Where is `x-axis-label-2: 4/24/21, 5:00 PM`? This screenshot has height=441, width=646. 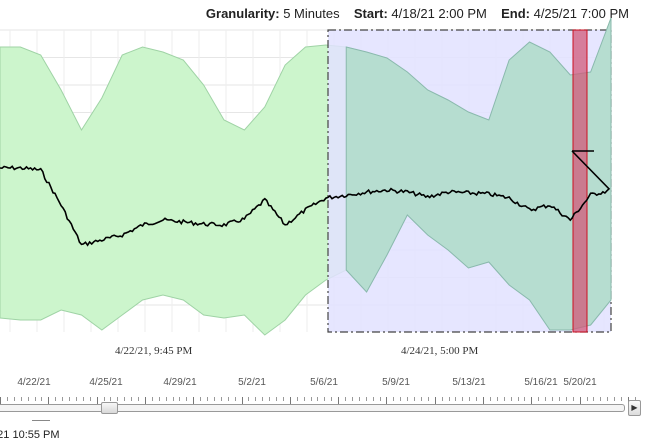
x-axis-label-2: 4/24/21, 5:00 PM is located at coordinates (440, 351).